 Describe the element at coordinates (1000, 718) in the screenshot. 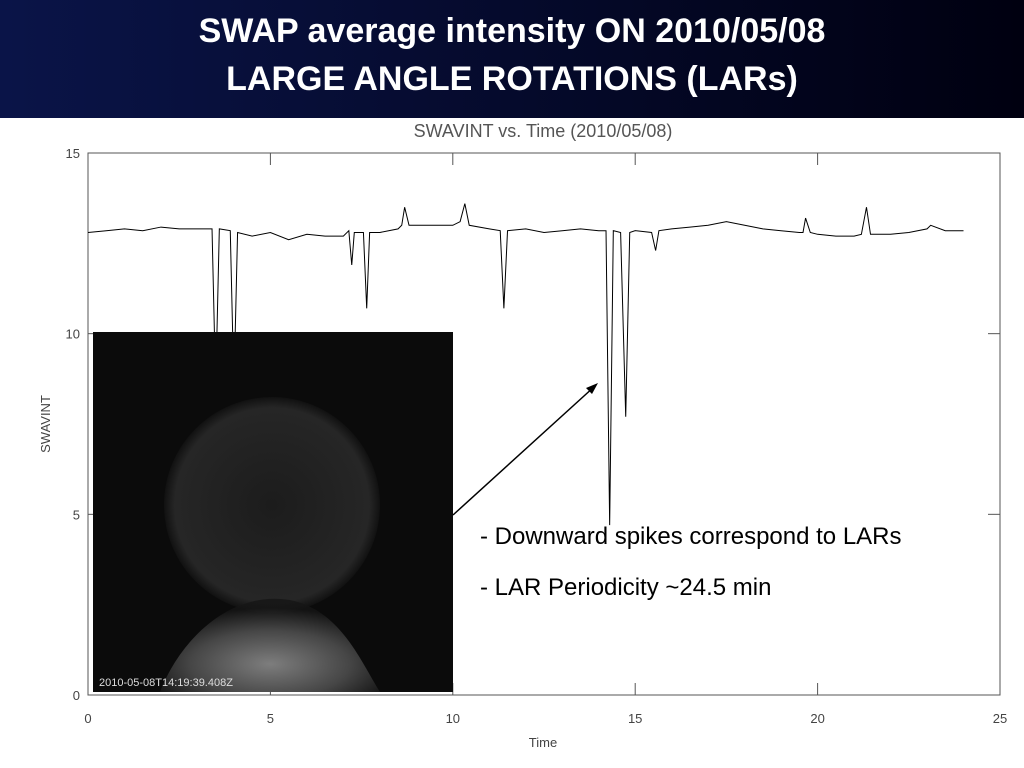

I see `x-tick-label: 25` at that location.